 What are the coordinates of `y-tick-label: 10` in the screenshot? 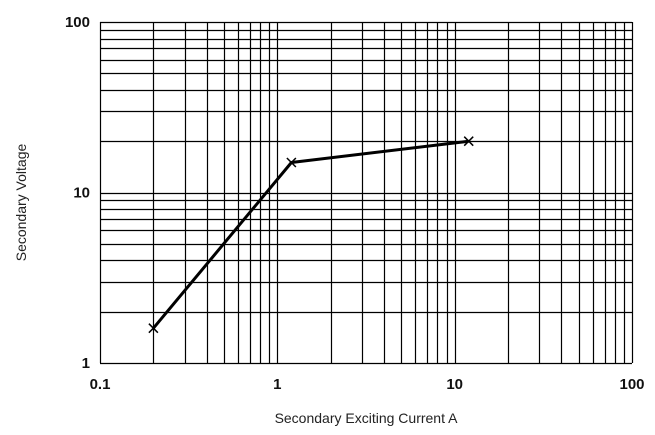 It's located at (81, 193).